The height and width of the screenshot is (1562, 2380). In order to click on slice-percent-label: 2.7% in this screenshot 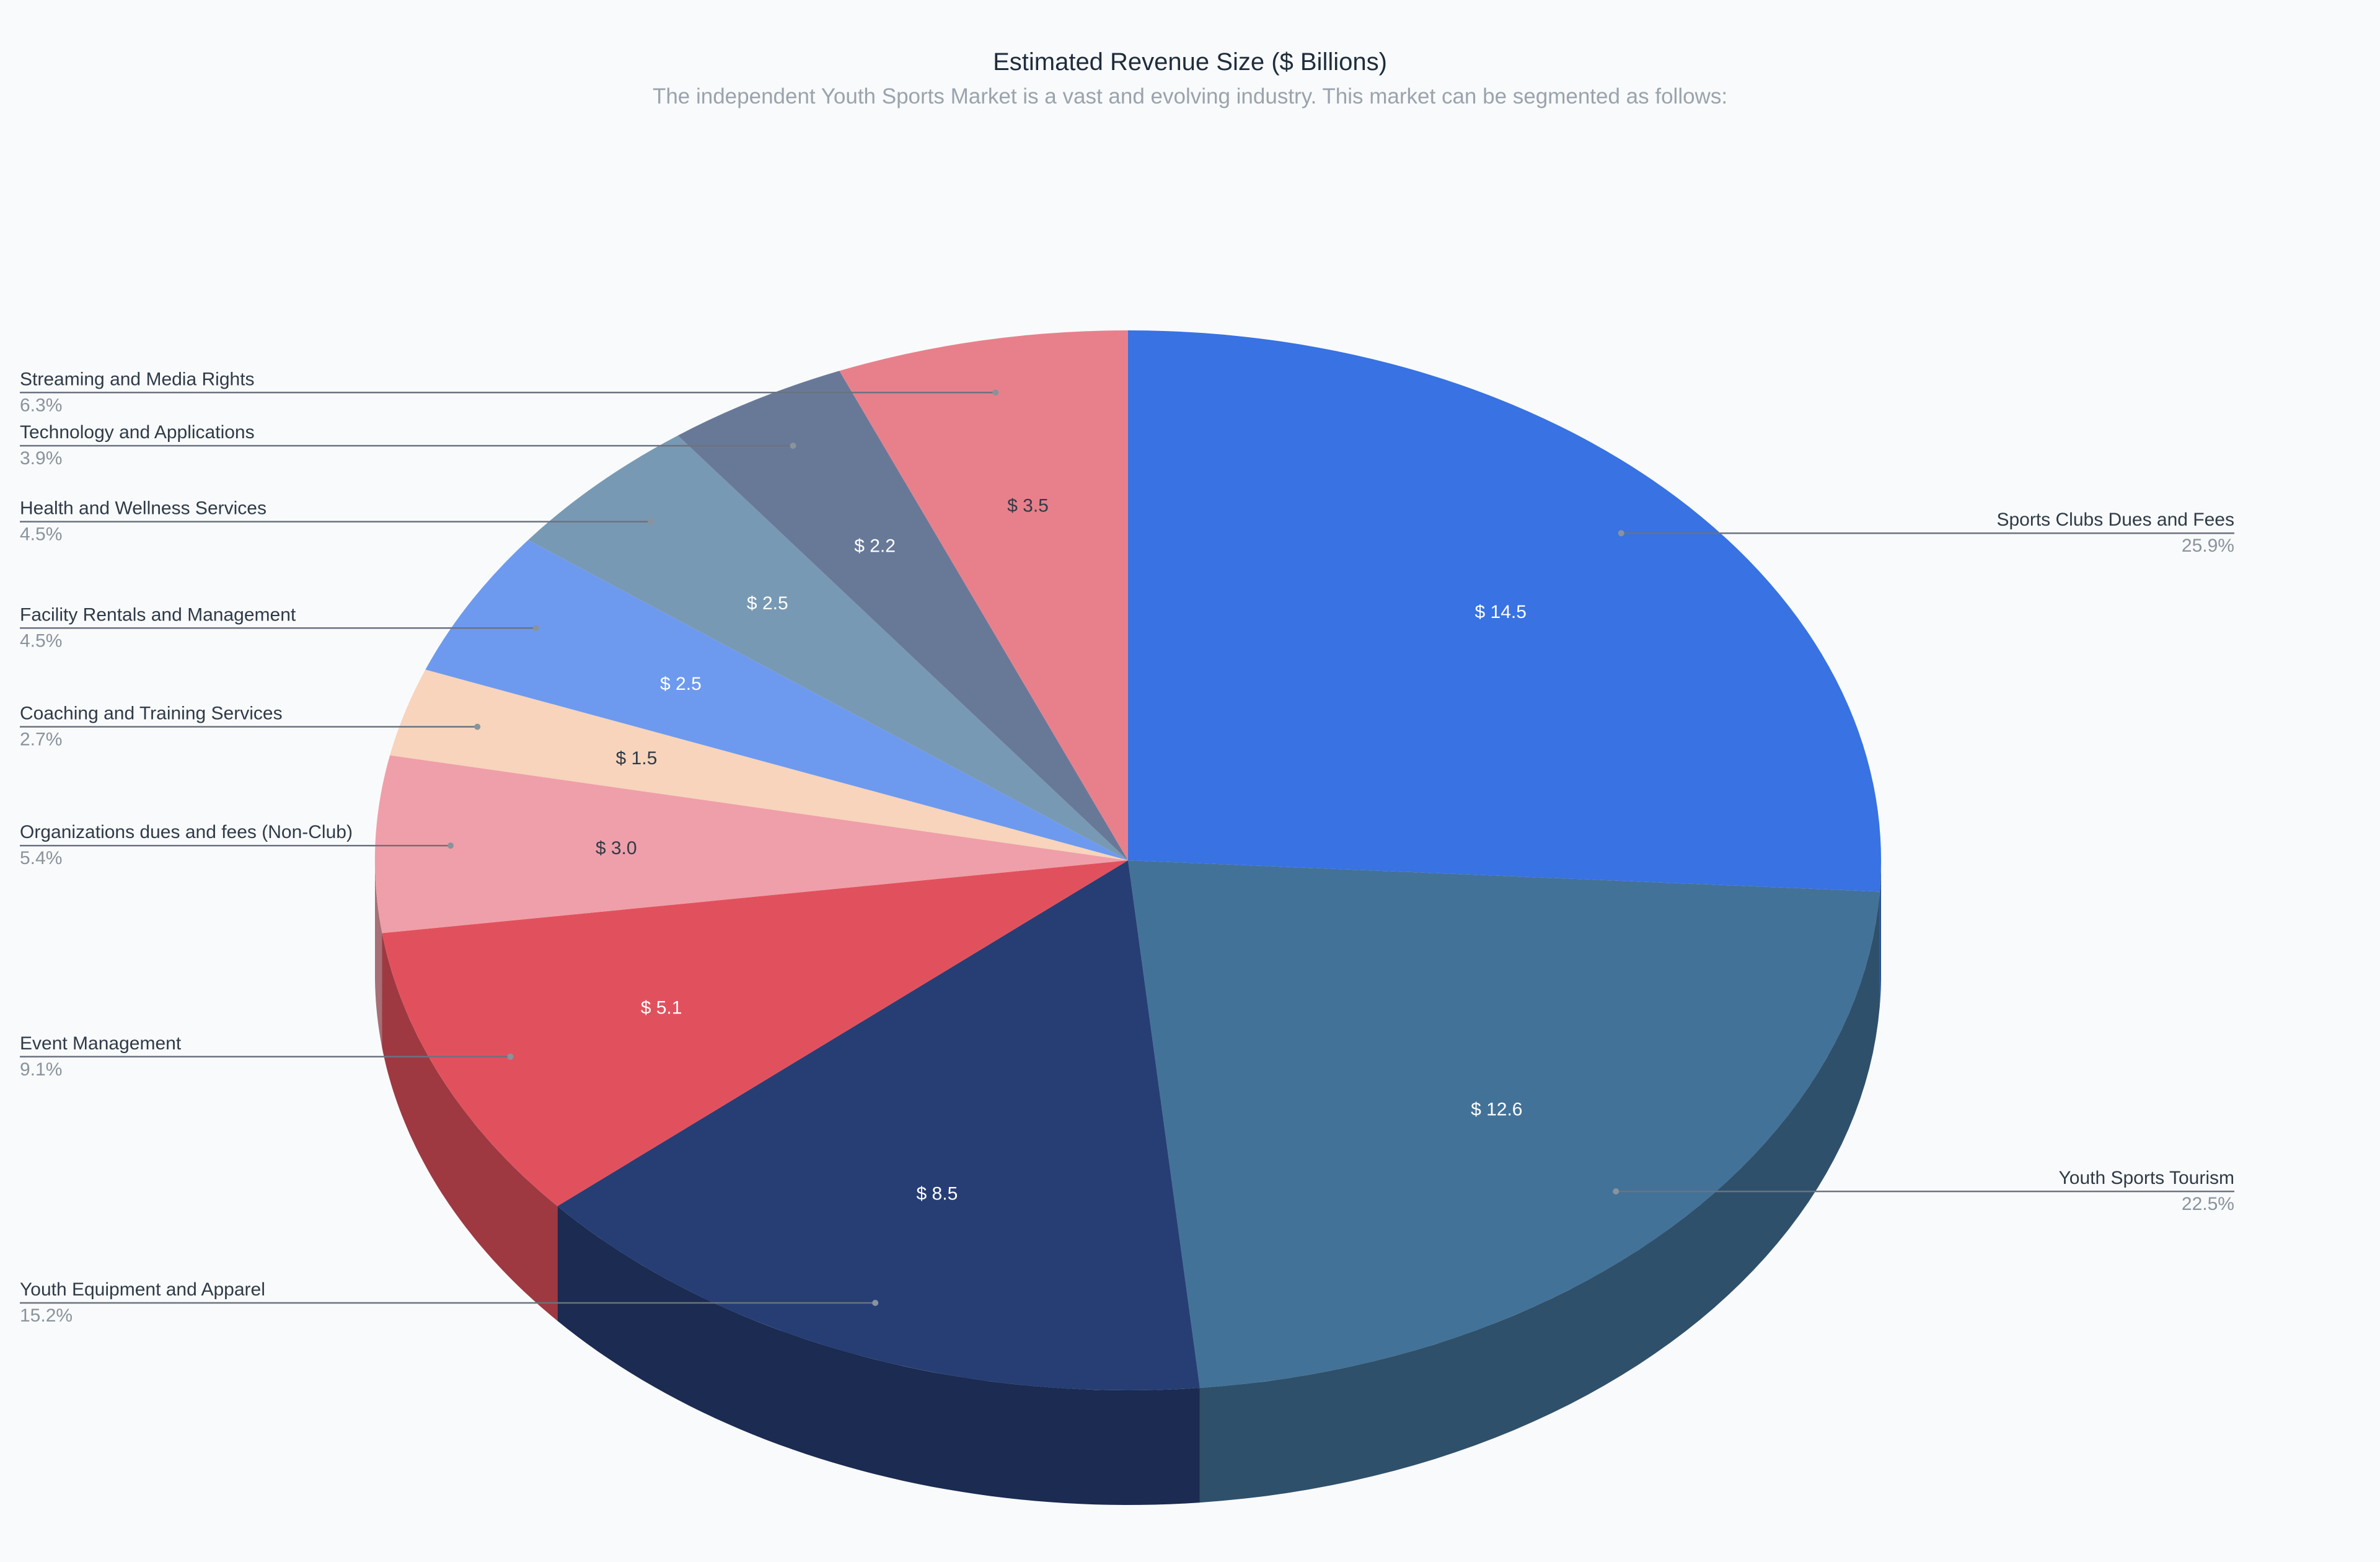, I will do `click(41, 740)`.